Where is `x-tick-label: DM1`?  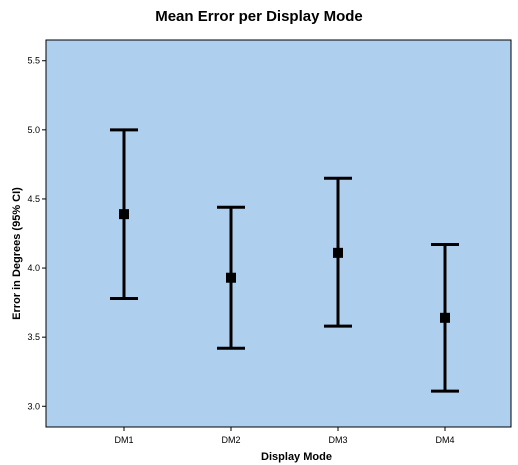
x-tick-label: DM1 is located at coordinates (123, 440).